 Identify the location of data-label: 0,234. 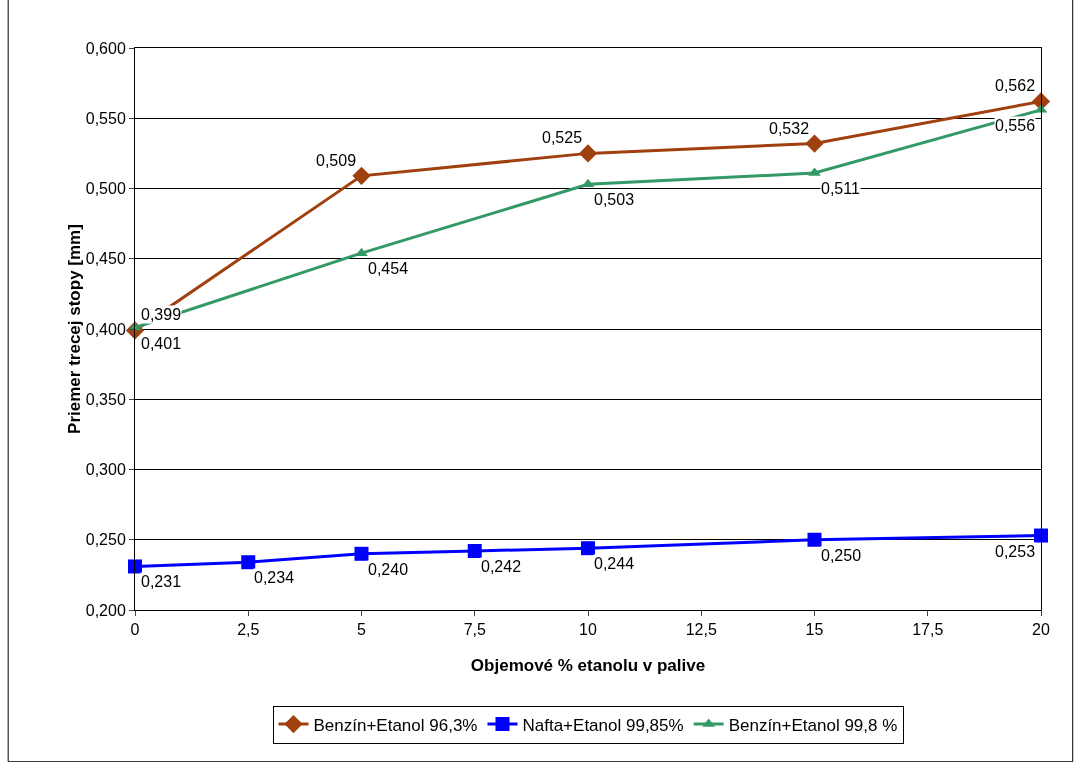
(274, 577).